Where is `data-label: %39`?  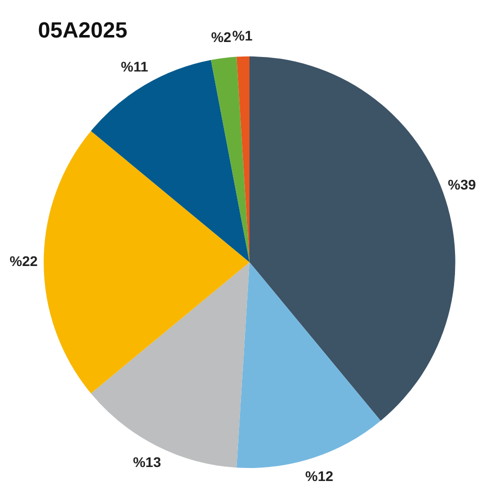 data-label: %39 is located at coordinates (462, 184).